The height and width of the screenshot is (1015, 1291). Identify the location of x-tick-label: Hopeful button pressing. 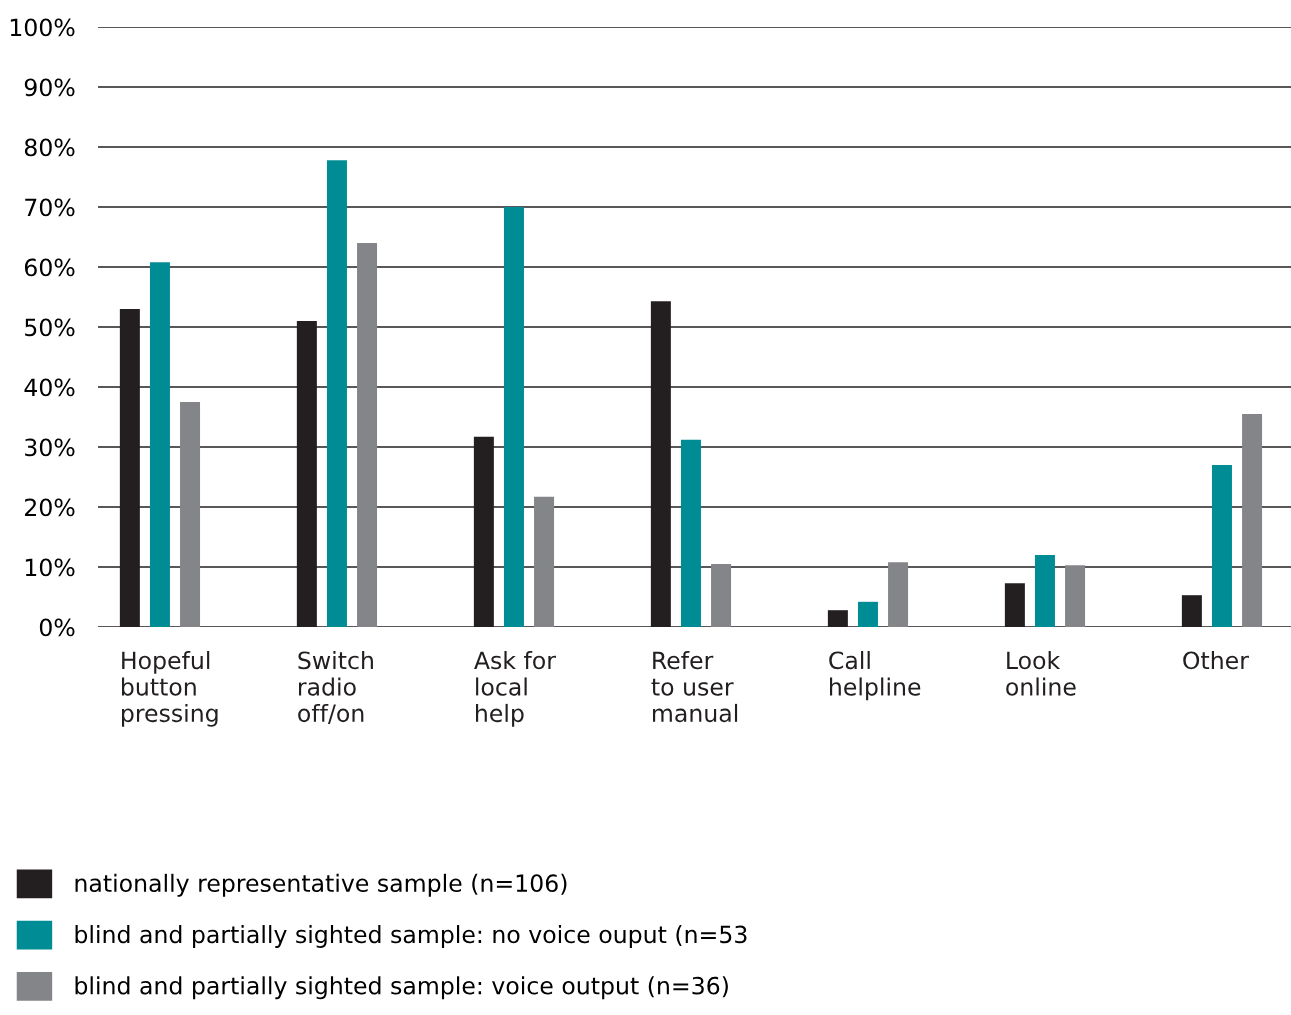
(170, 689).